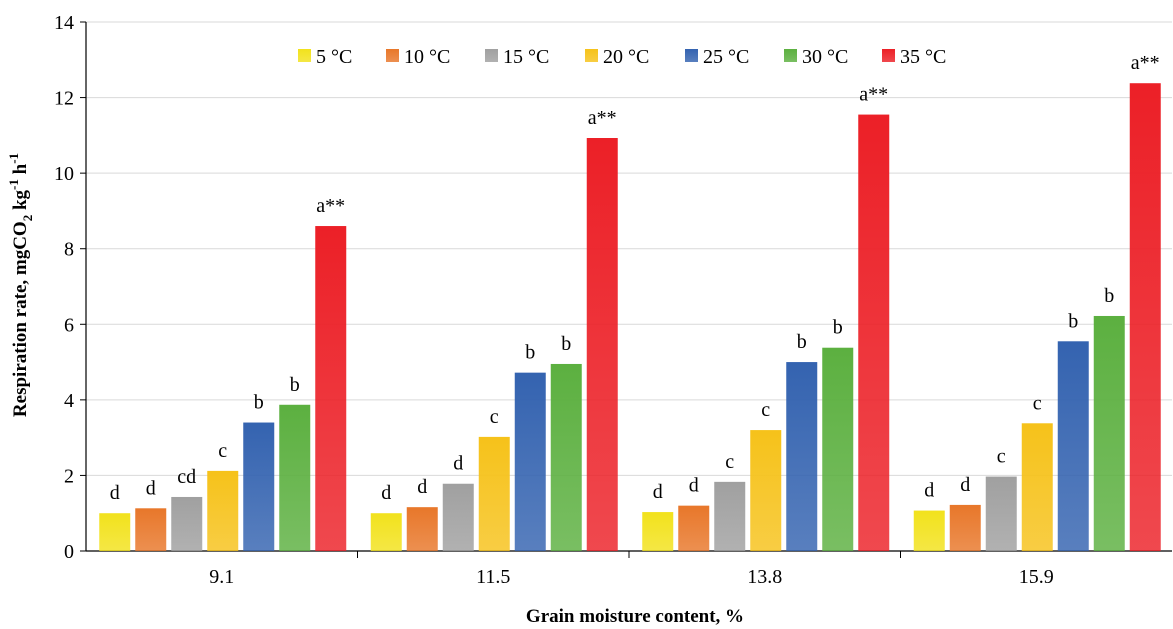  Describe the element at coordinates (64, 23) in the screenshot. I see `y-tick-label: 14` at that location.